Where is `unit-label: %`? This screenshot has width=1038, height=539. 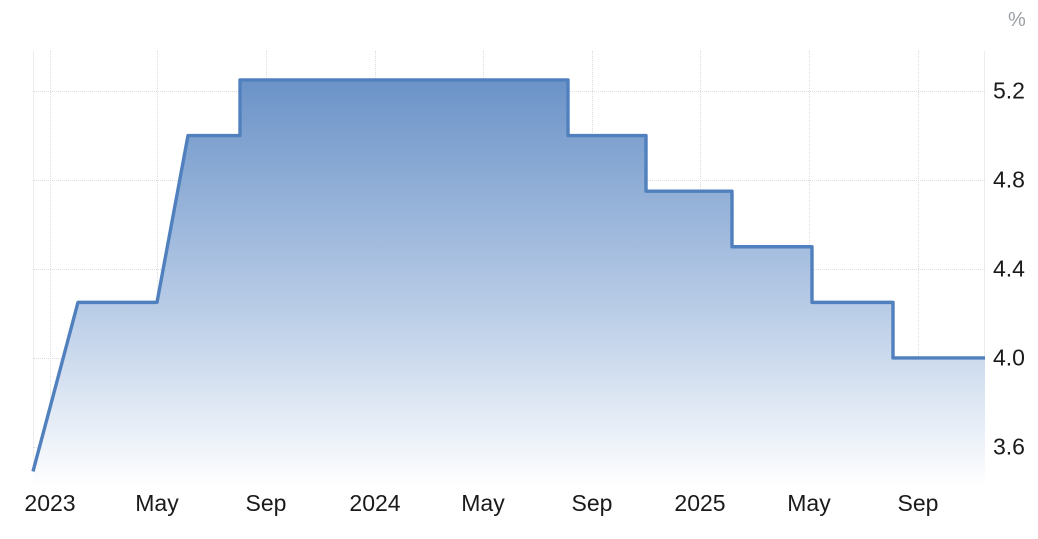 unit-label: % is located at coordinates (1017, 20).